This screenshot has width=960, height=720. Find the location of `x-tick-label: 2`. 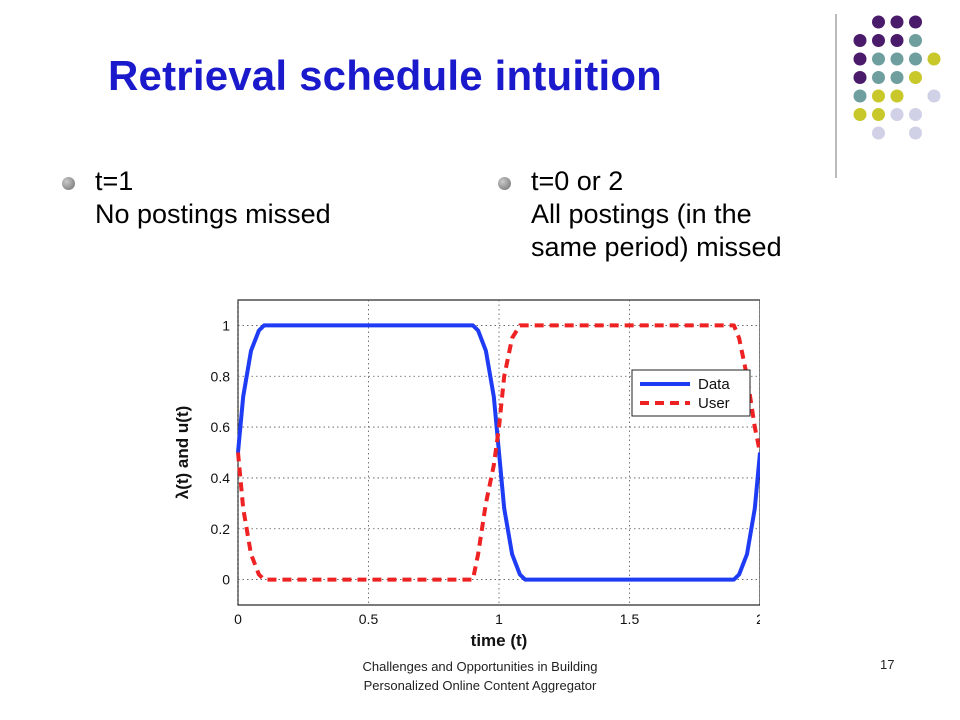

x-tick-label: 2 is located at coordinates (758, 619).